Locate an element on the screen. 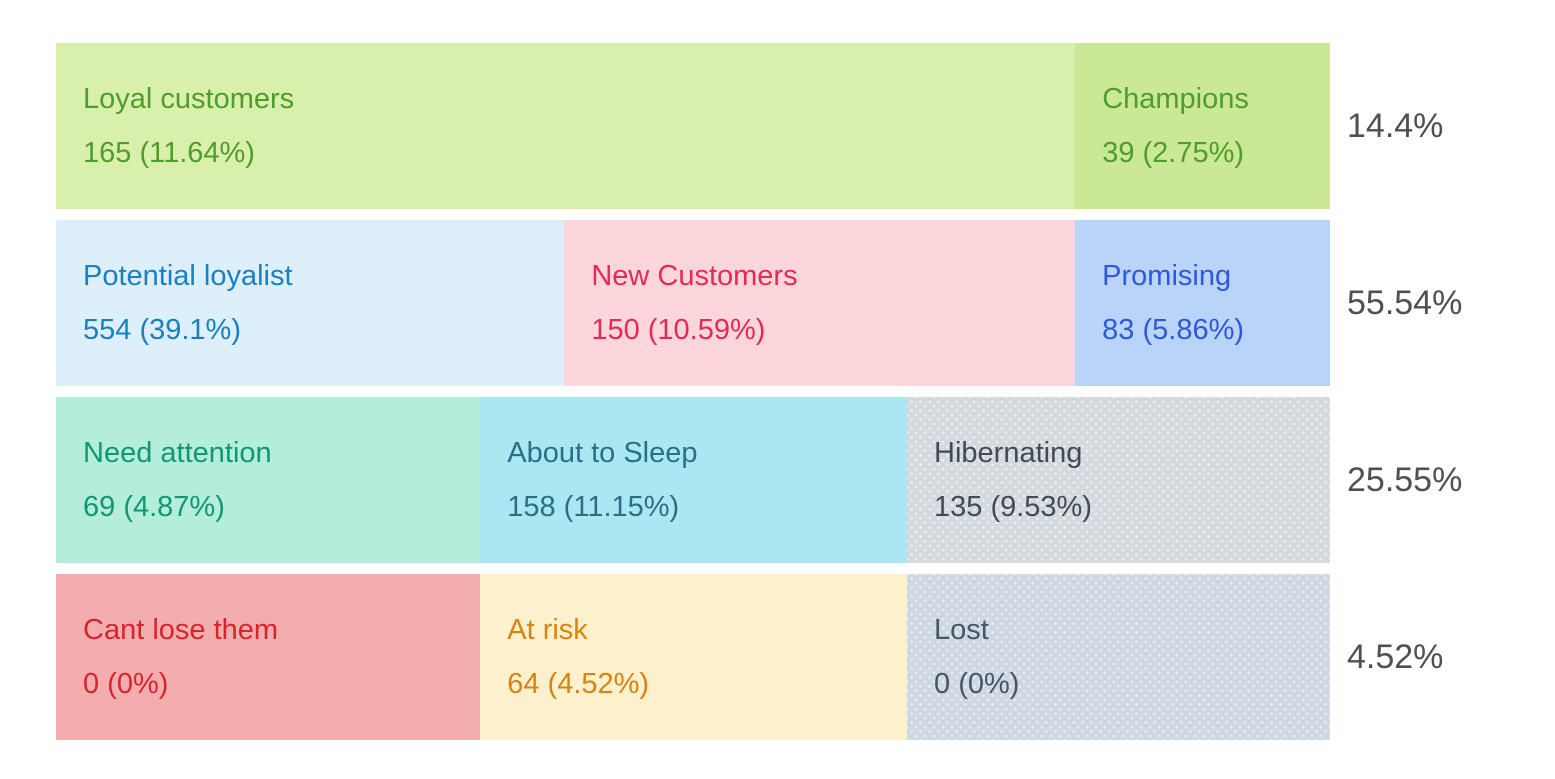 The image size is (1555, 779). row-total-percent: 55.54% is located at coordinates (1405, 302).